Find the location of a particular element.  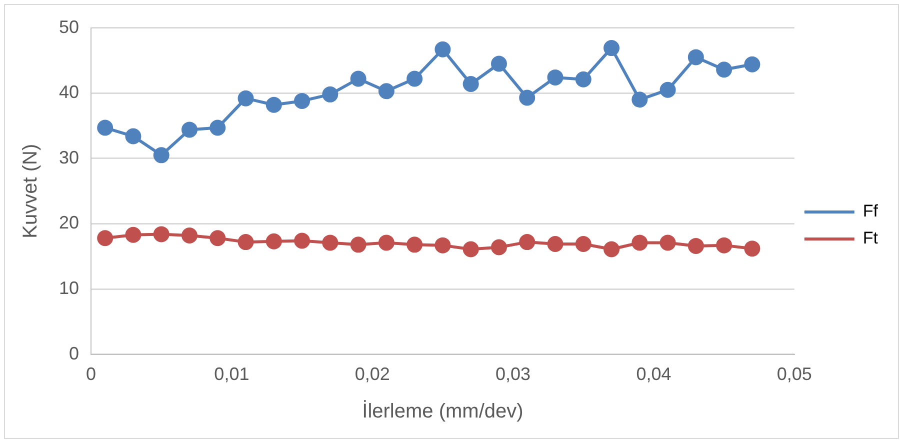

legend-label: Ft is located at coordinates (870, 238).